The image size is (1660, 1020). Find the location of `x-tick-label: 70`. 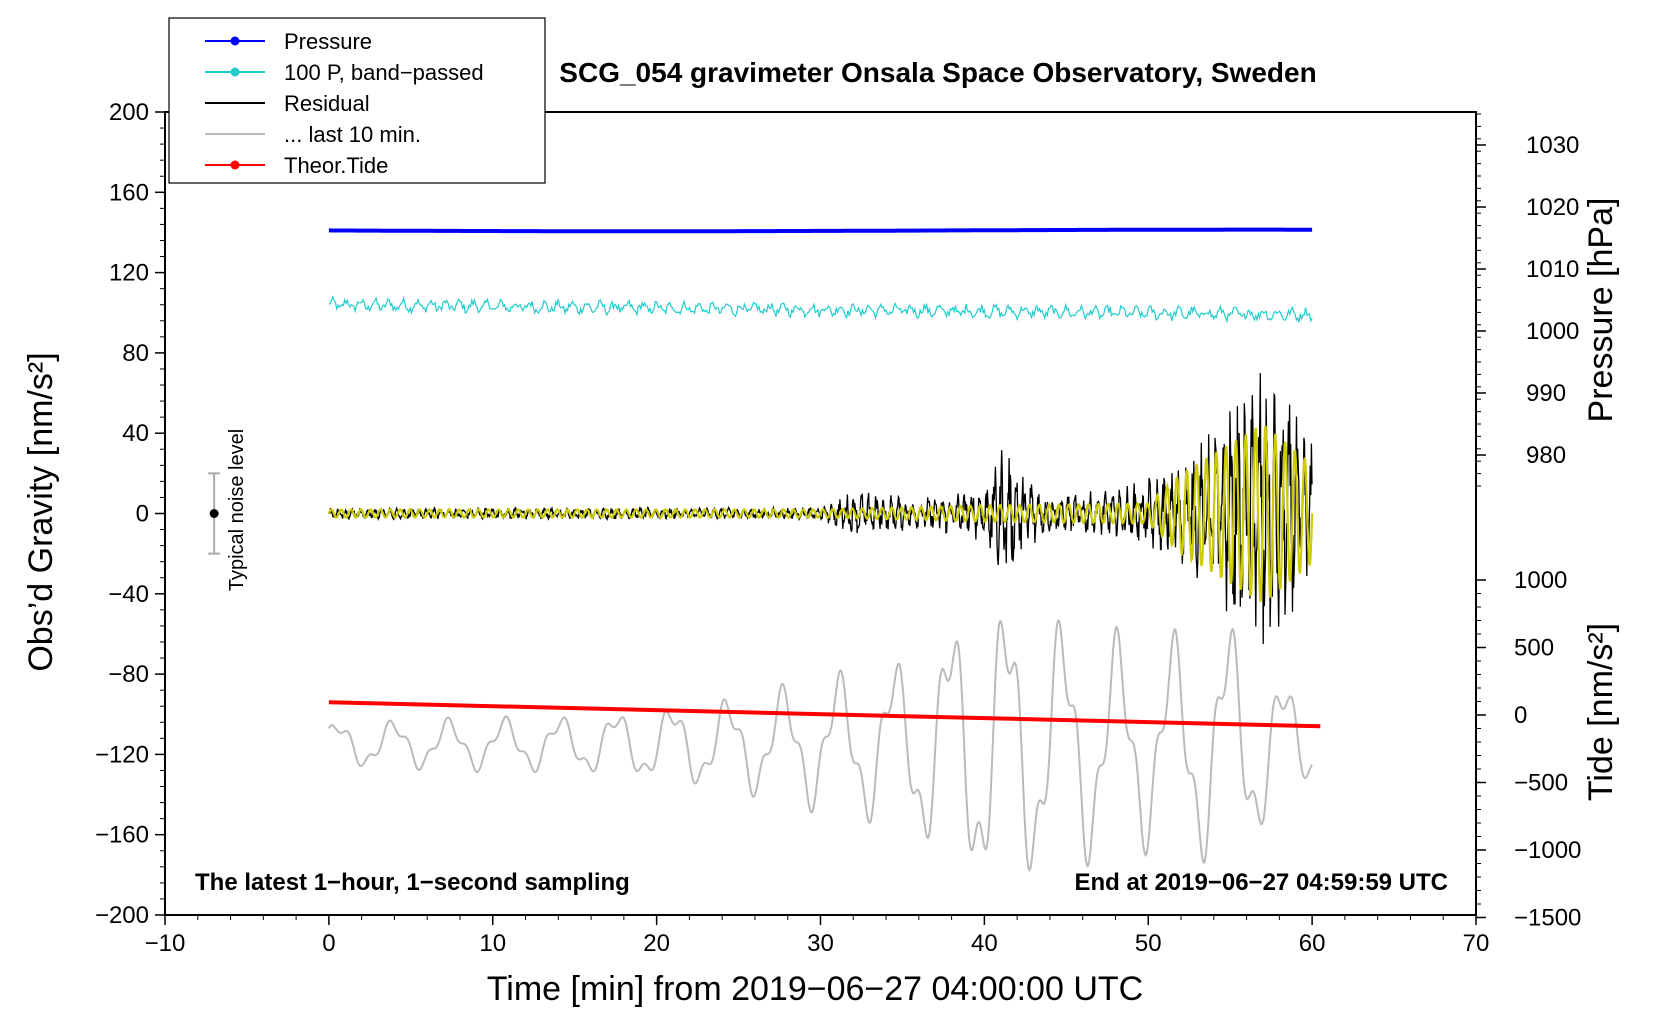

x-tick-label: 70 is located at coordinates (1476, 943).